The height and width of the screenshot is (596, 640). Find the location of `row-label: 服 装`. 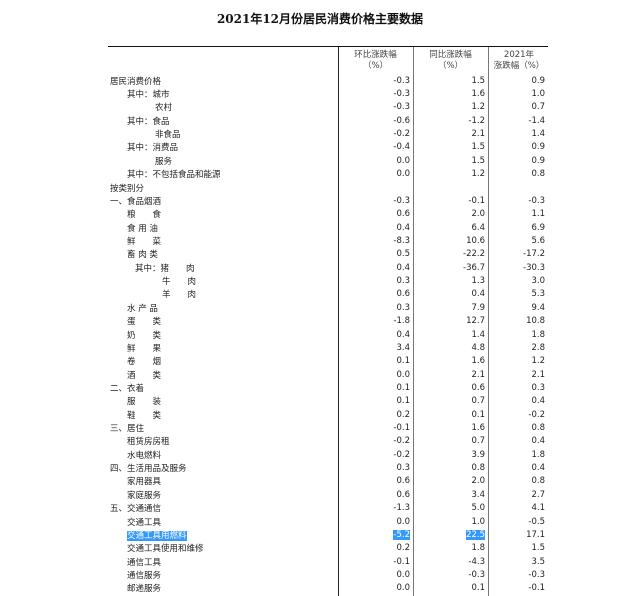

row-label: 服 装 is located at coordinates (223, 401).